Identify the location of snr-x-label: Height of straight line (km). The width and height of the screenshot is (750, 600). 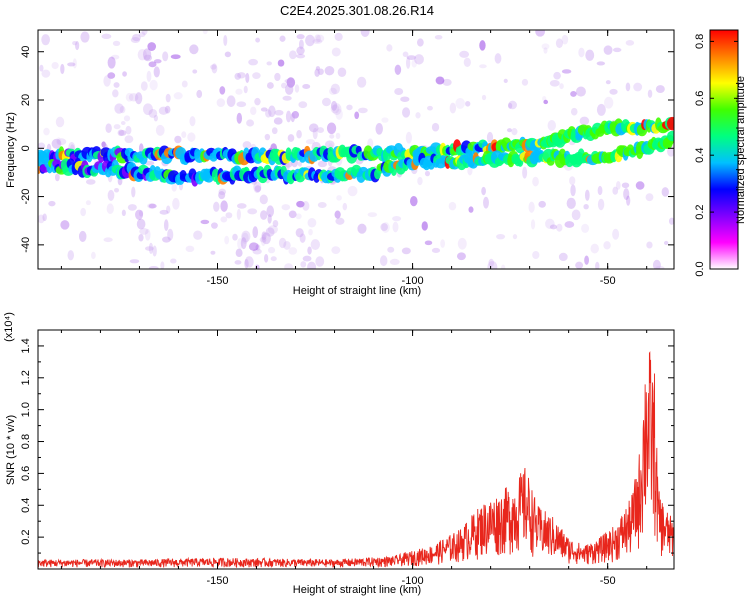
(357, 590).